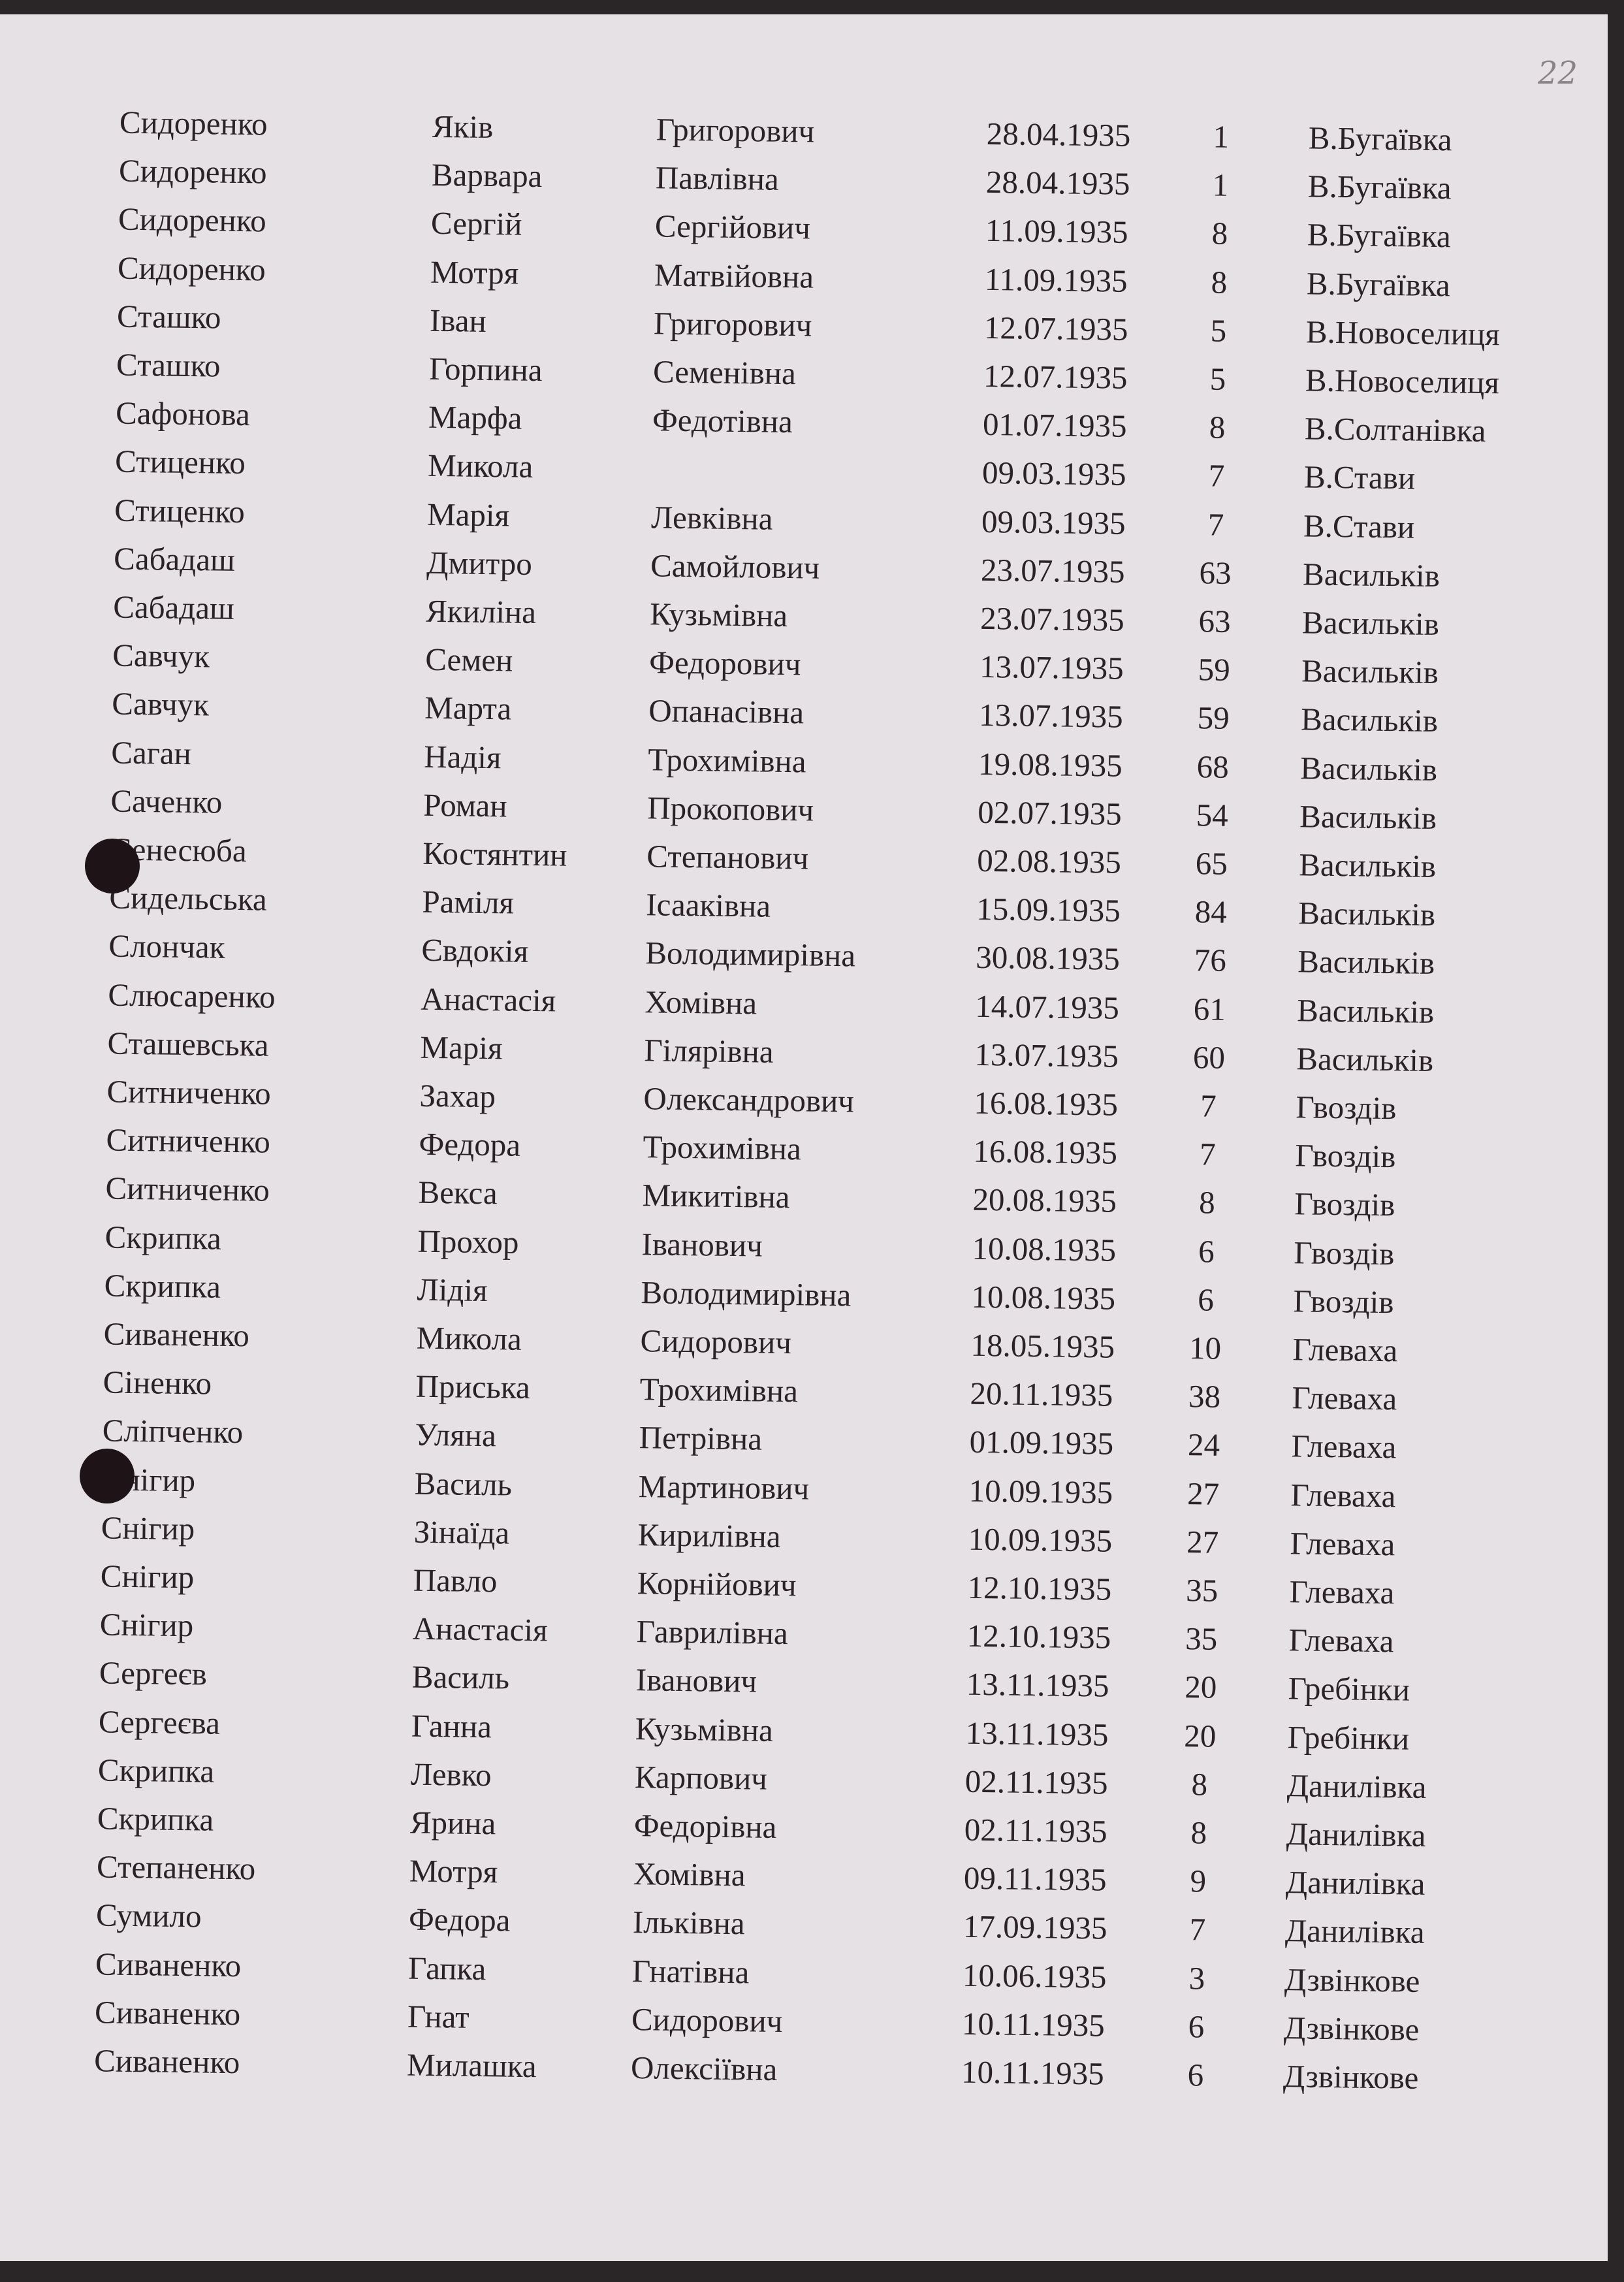 This screenshot has width=1624, height=2282. What do you see at coordinates (688, 1923) in the screenshot?
I see `patronymic-cell: Ільківна` at bounding box center [688, 1923].